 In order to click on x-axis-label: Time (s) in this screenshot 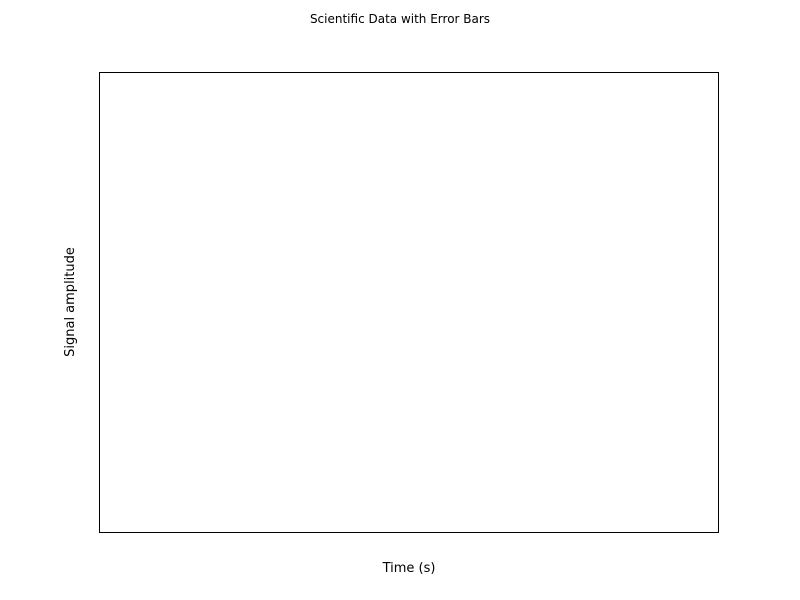, I will do `click(409, 568)`.